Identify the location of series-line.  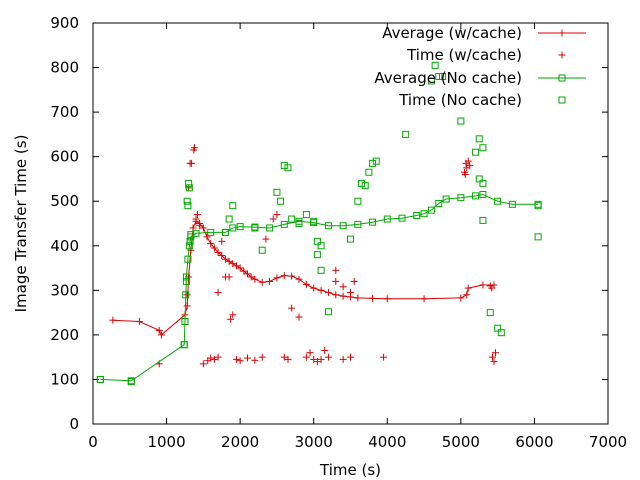
(303, 278).